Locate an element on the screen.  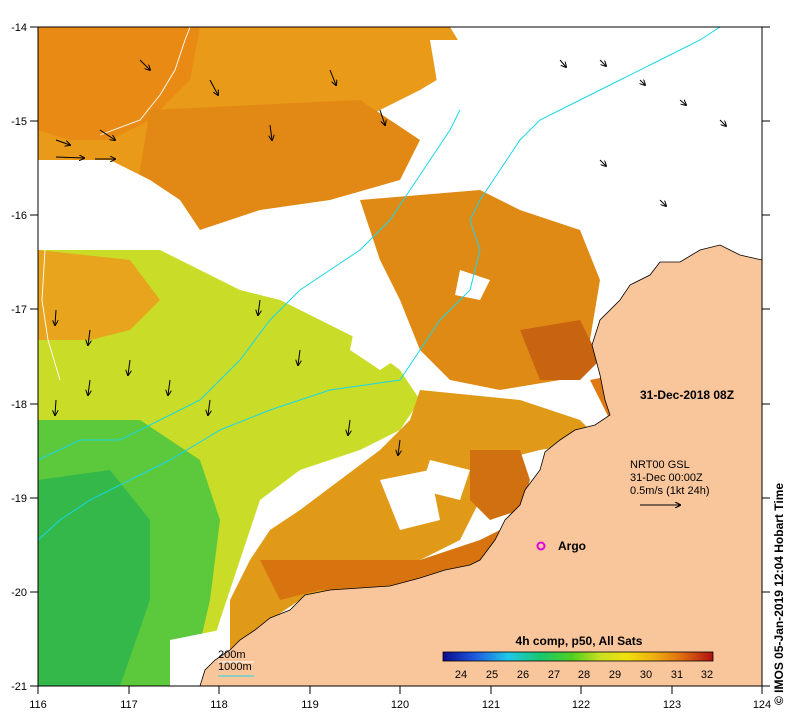
colorbar is located at coordinates (578, 656).